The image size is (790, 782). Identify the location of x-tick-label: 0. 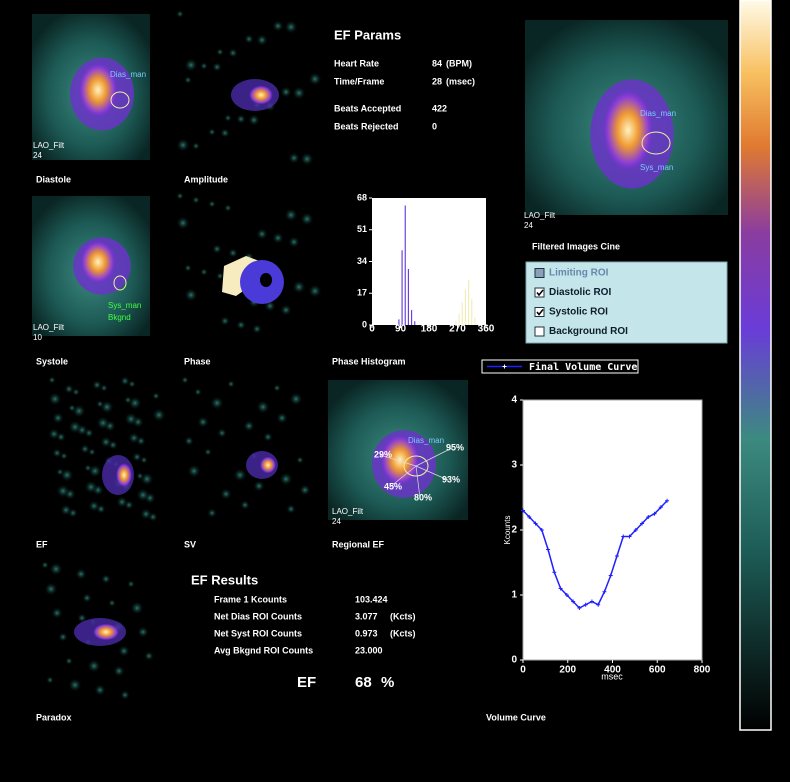
(372, 329).